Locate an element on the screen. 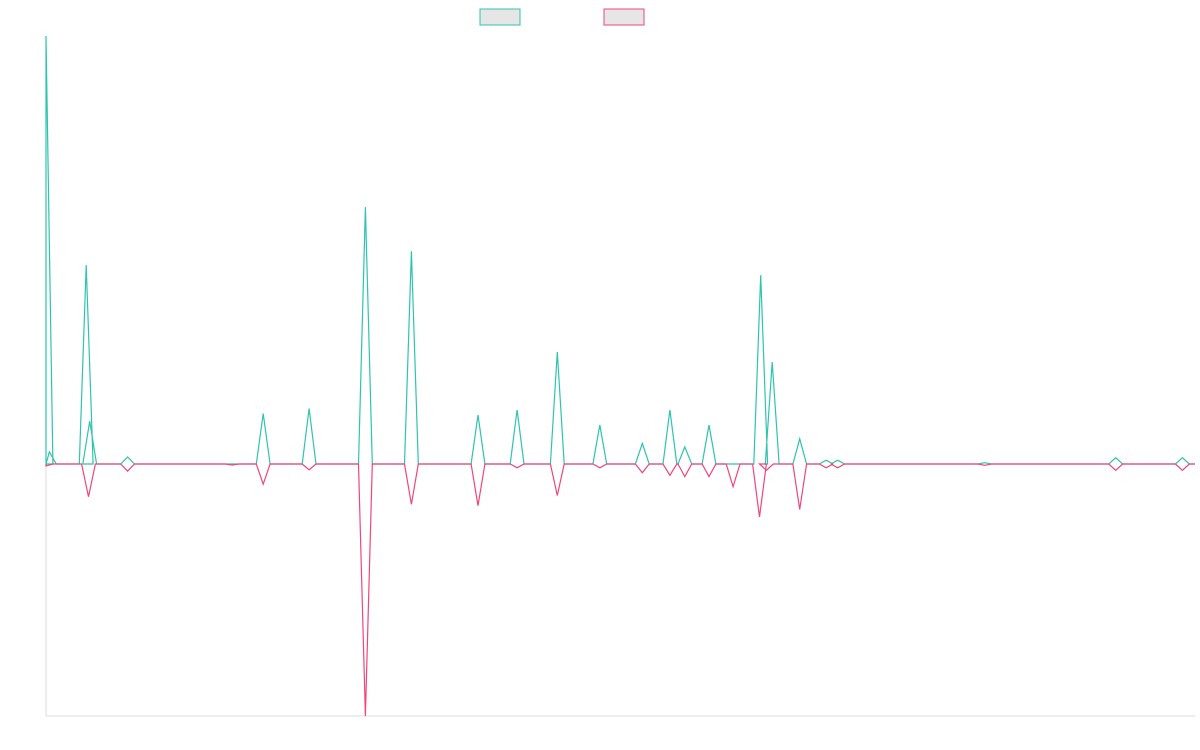 The image size is (1200, 750). legend is located at coordinates (562, 17).